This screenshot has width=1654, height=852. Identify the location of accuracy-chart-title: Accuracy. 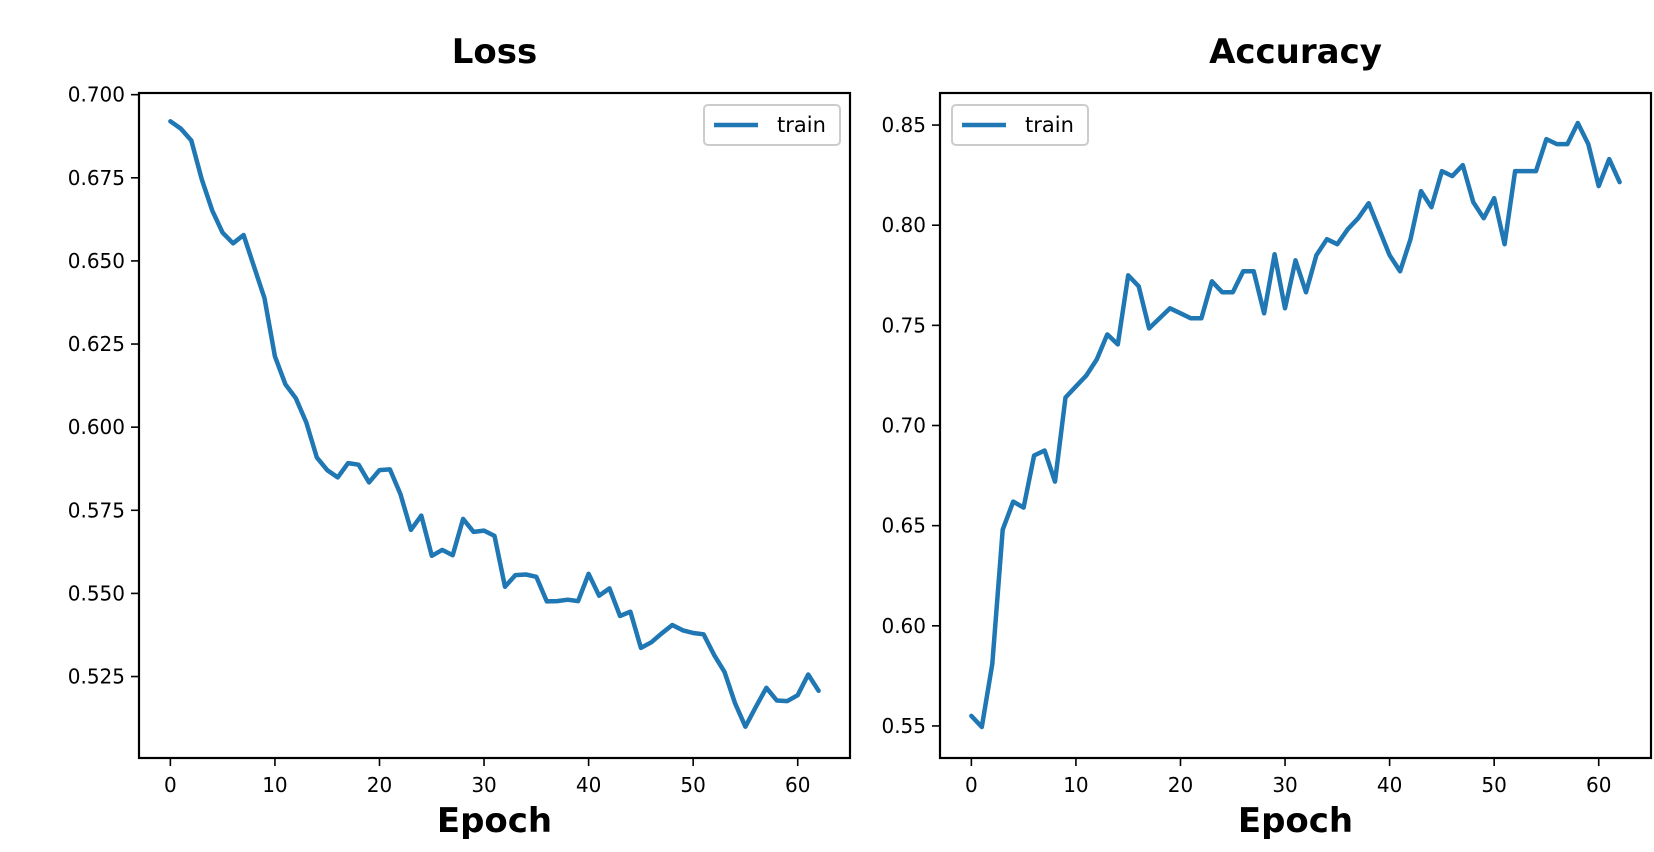
(1295, 52).